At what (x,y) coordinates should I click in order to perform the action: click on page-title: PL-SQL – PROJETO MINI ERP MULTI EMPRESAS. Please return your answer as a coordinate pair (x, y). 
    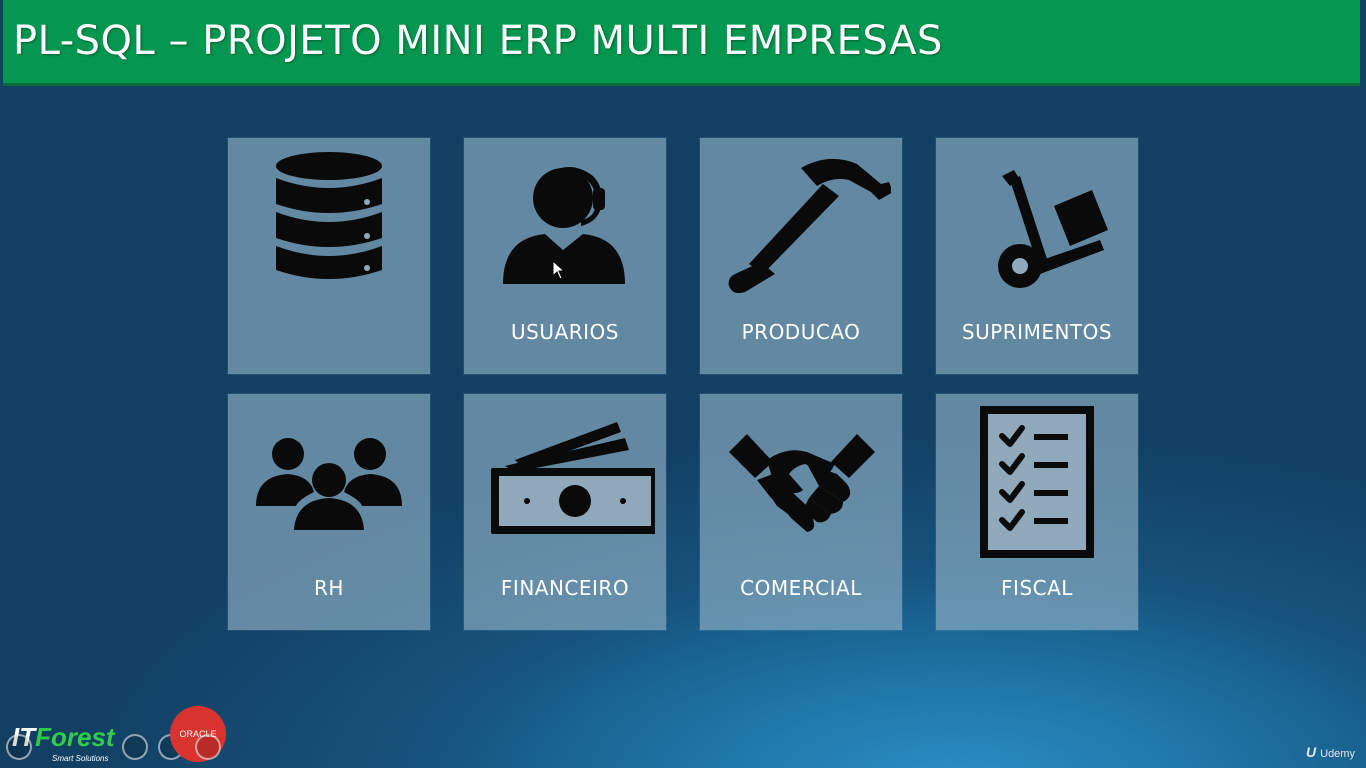
    Looking at the image, I should click on (478, 41).